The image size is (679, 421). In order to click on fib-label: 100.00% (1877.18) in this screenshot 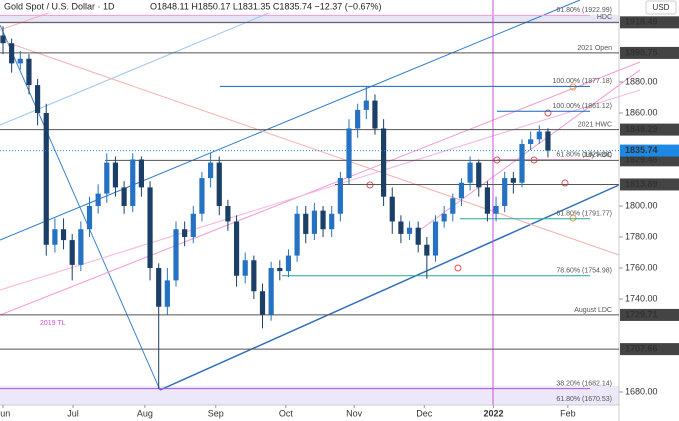, I will do `click(582, 81)`.